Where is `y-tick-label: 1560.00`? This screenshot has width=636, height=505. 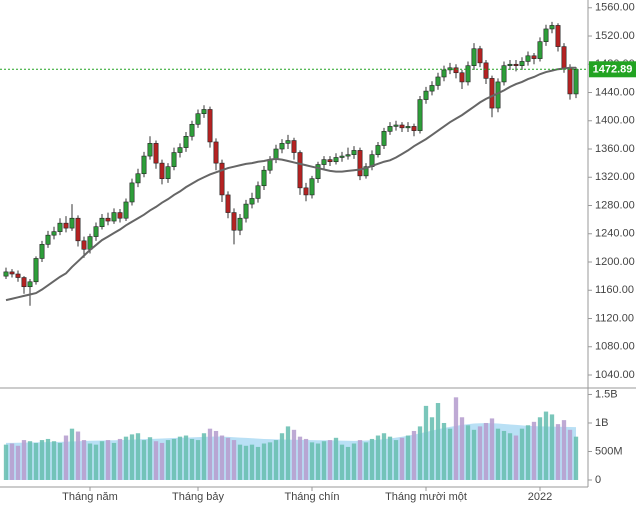 y-tick-label: 1560.00 is located at coordinates (615, 8).